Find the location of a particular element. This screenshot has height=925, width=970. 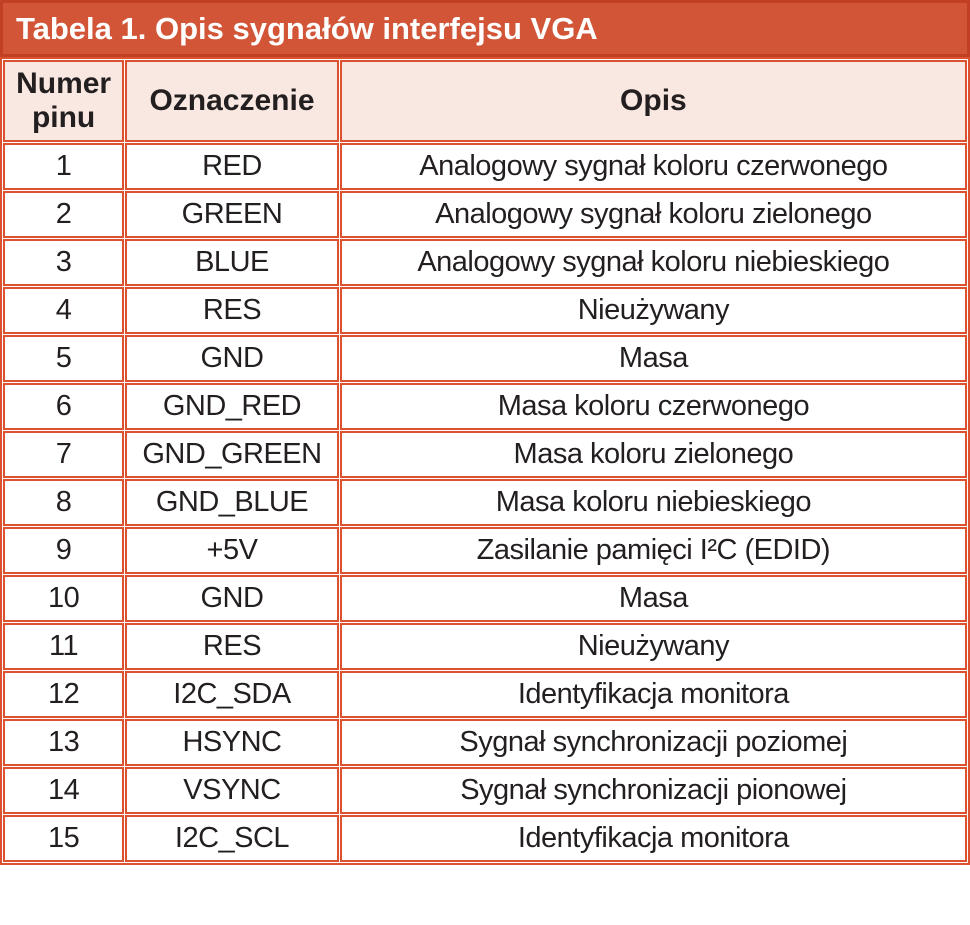

table-row: 7 GND_GREEN Masa koloru zielonego is located at coordinates (485, 454).